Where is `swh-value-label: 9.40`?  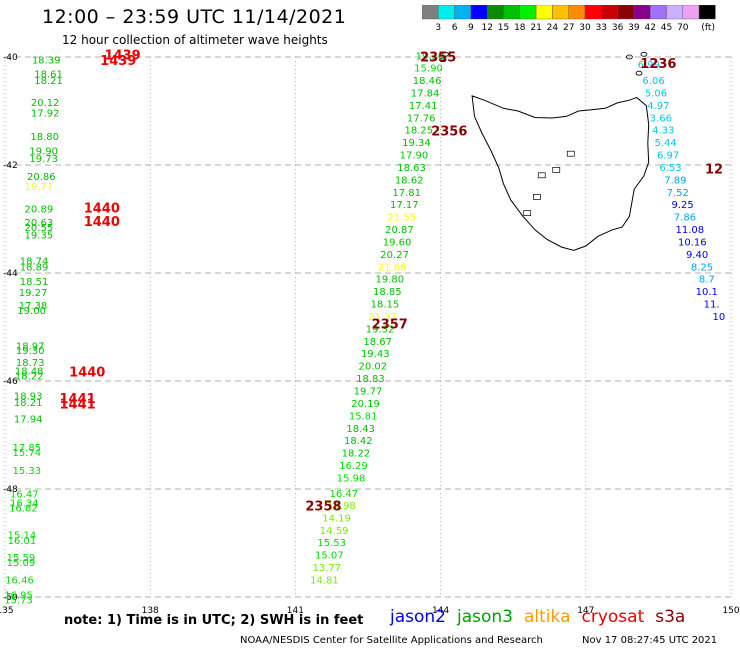
swh-value-label: 9.40 is located at coordinates (697, 255).